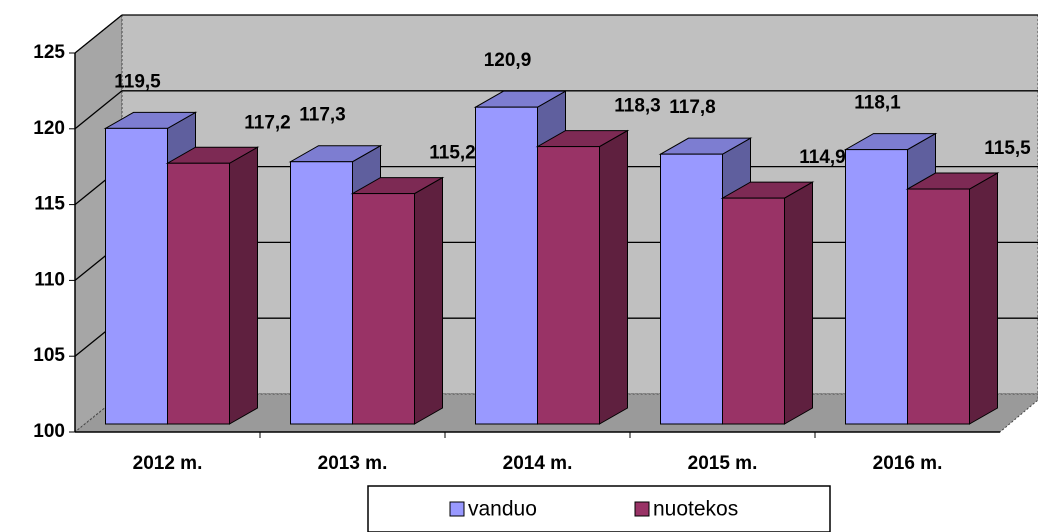  What do you see at coordinates (49, 128) in the screenshot?
I see `y-tick-label: 120` at bounding box center [49, 128].